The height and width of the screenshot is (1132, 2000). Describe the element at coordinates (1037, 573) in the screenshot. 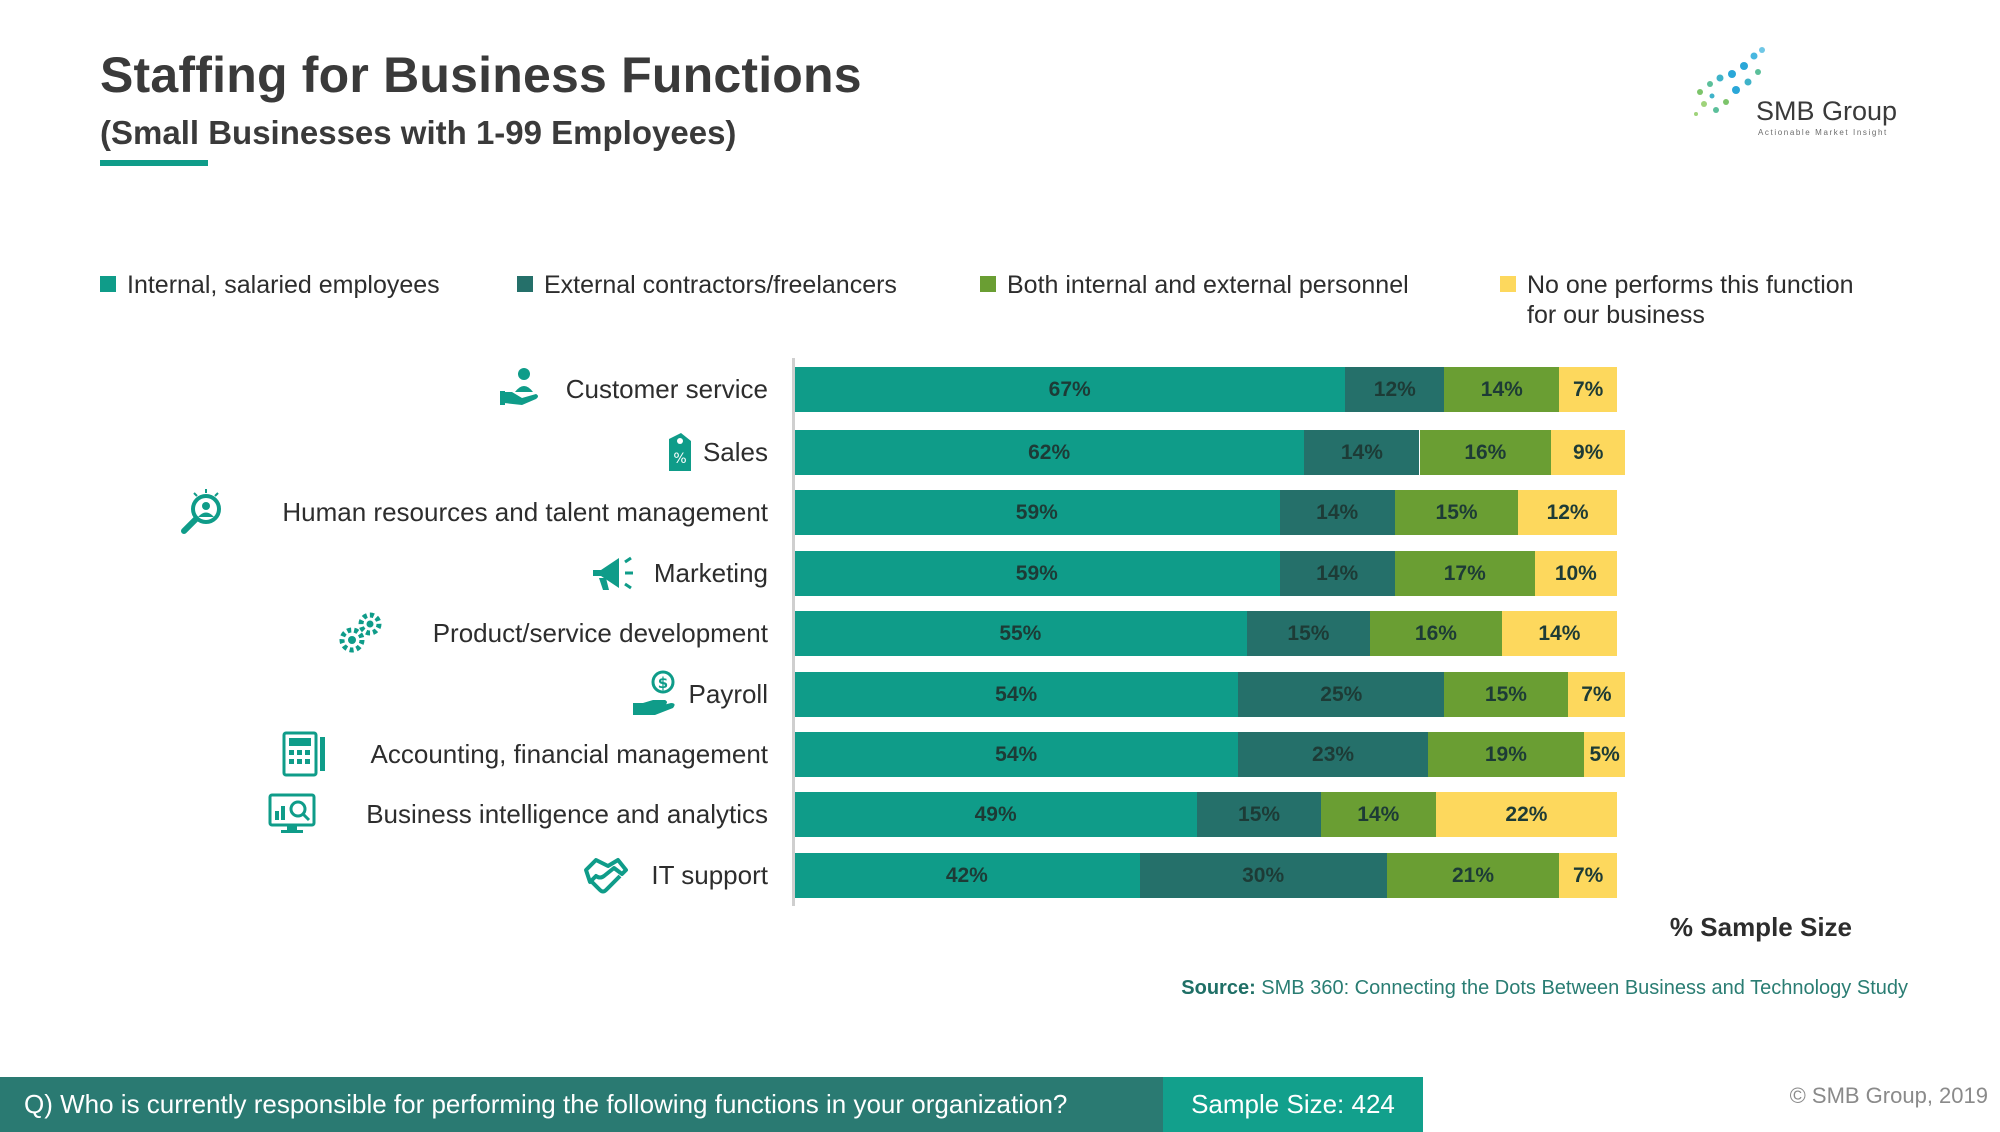

I see `bar-segment: 59%` at that location.